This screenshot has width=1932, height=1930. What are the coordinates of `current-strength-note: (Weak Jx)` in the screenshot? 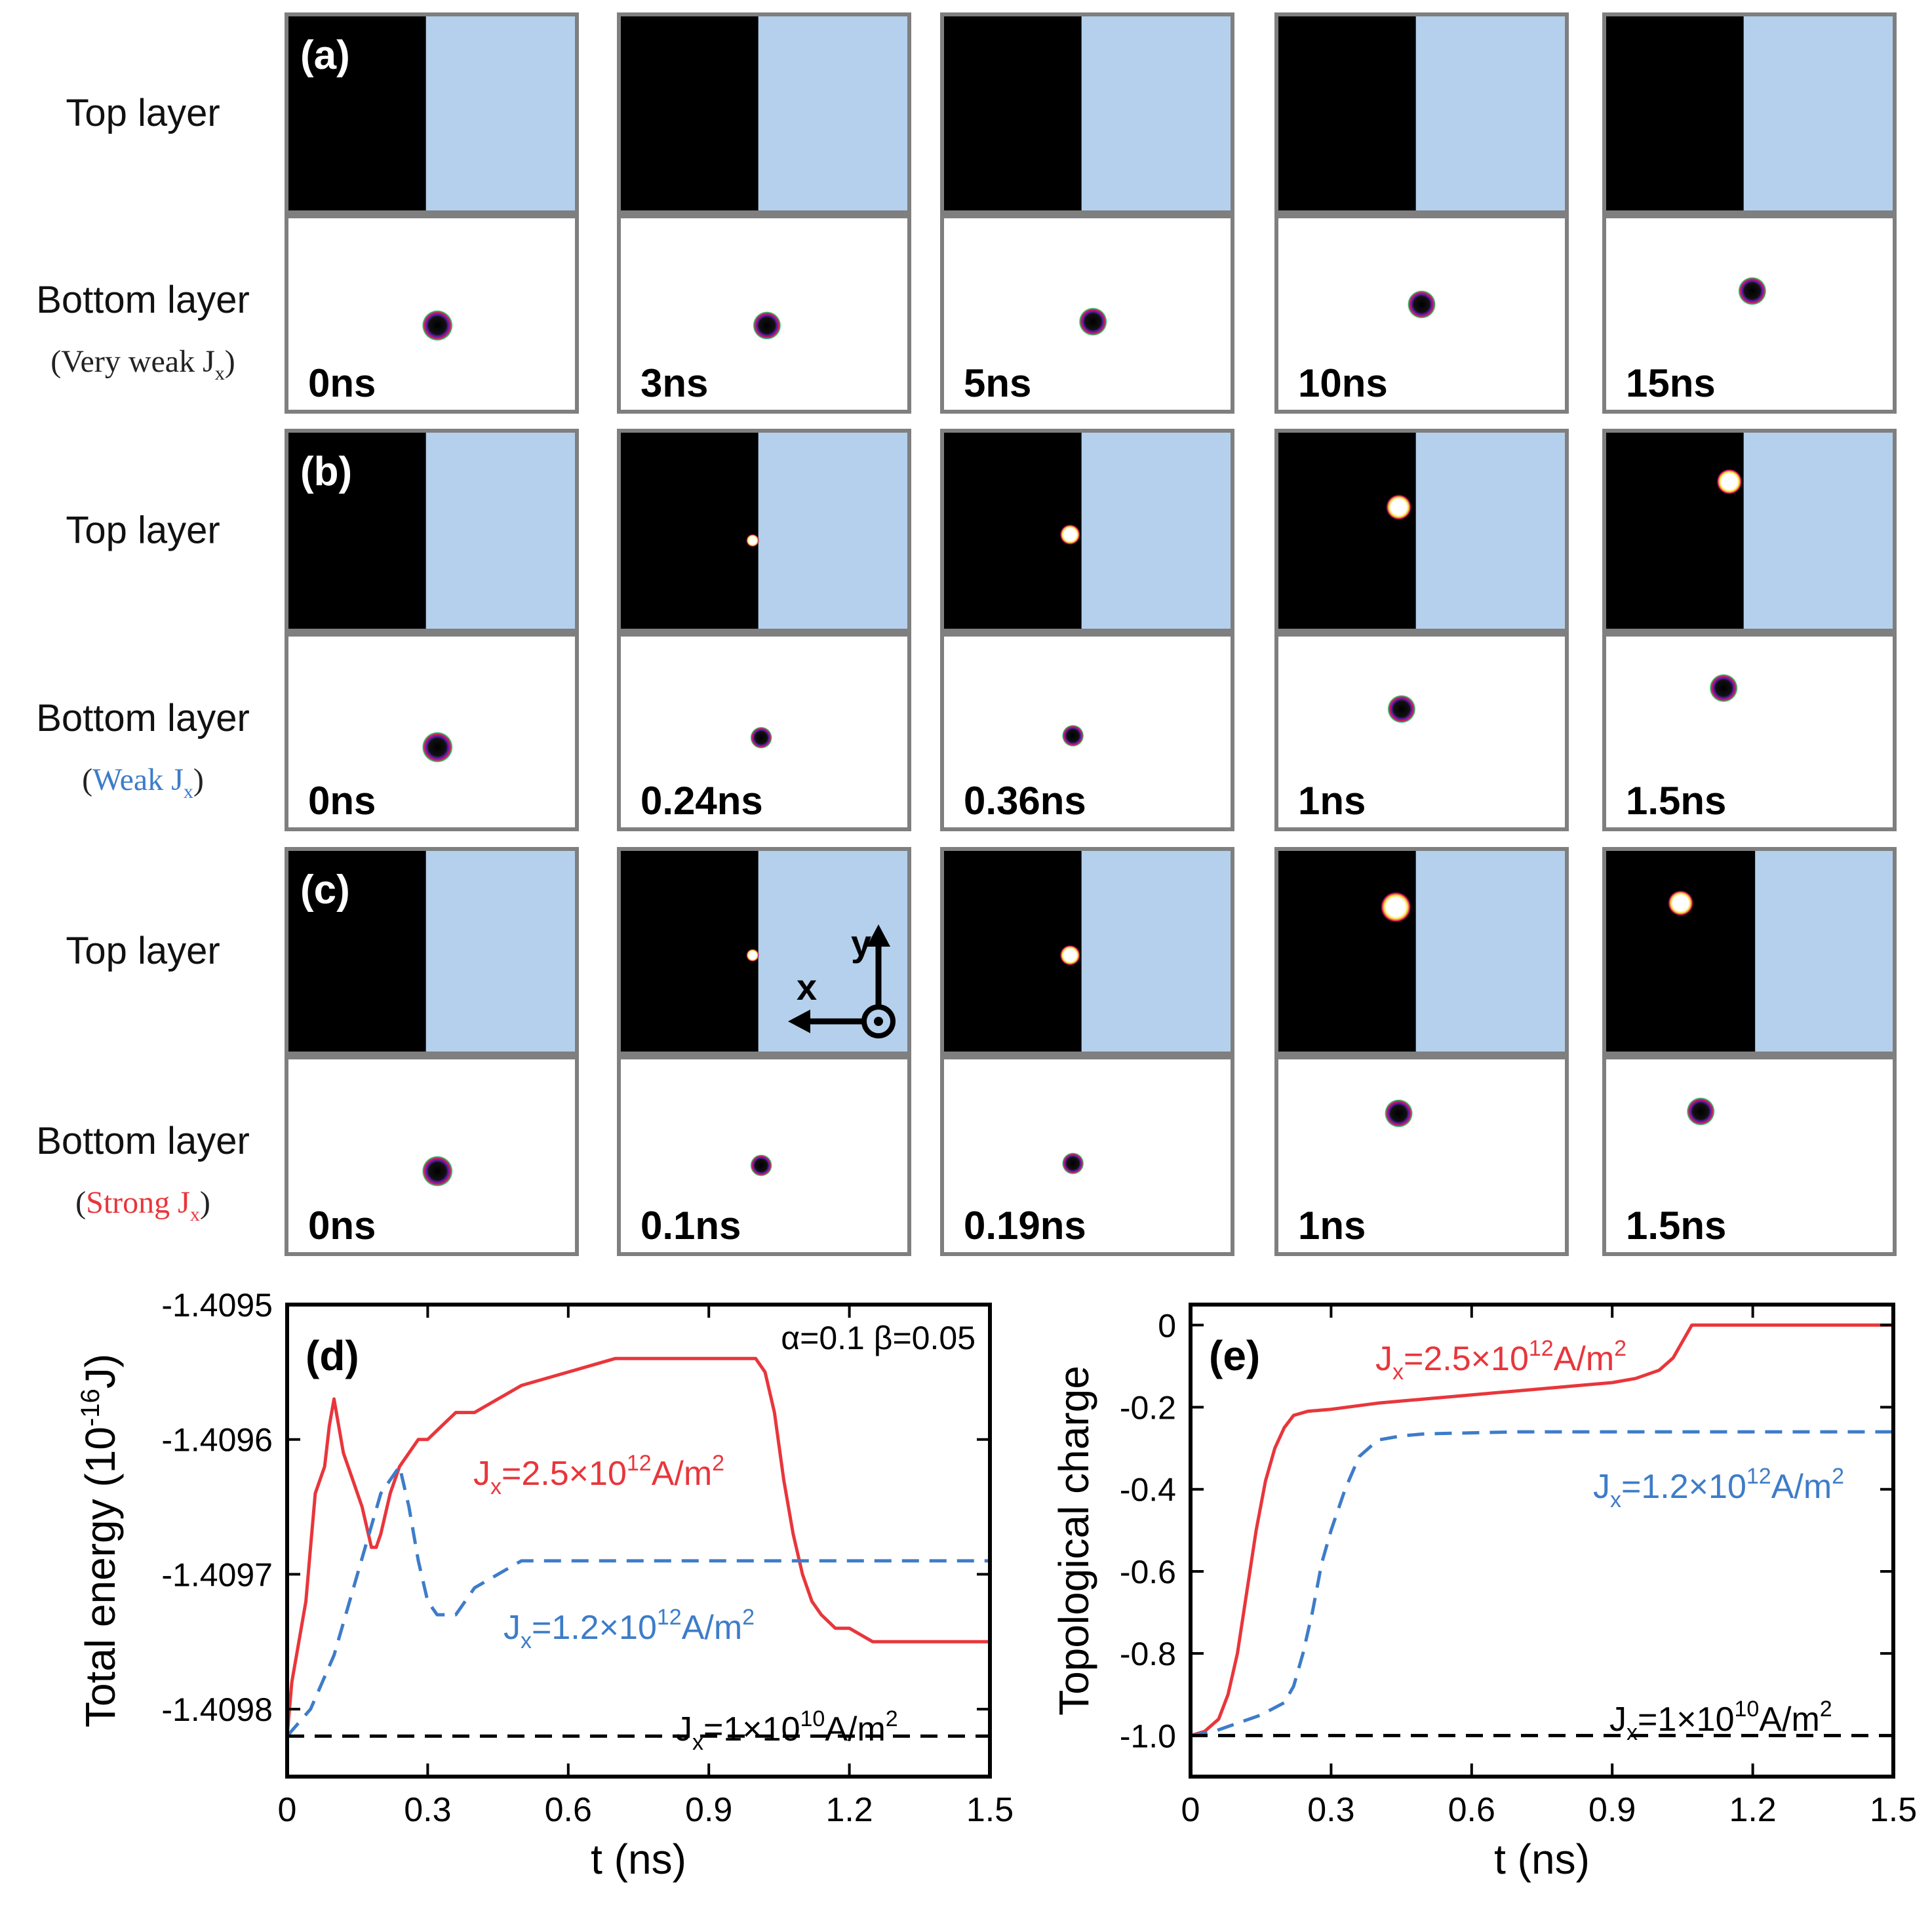 It's located at (143, 782).